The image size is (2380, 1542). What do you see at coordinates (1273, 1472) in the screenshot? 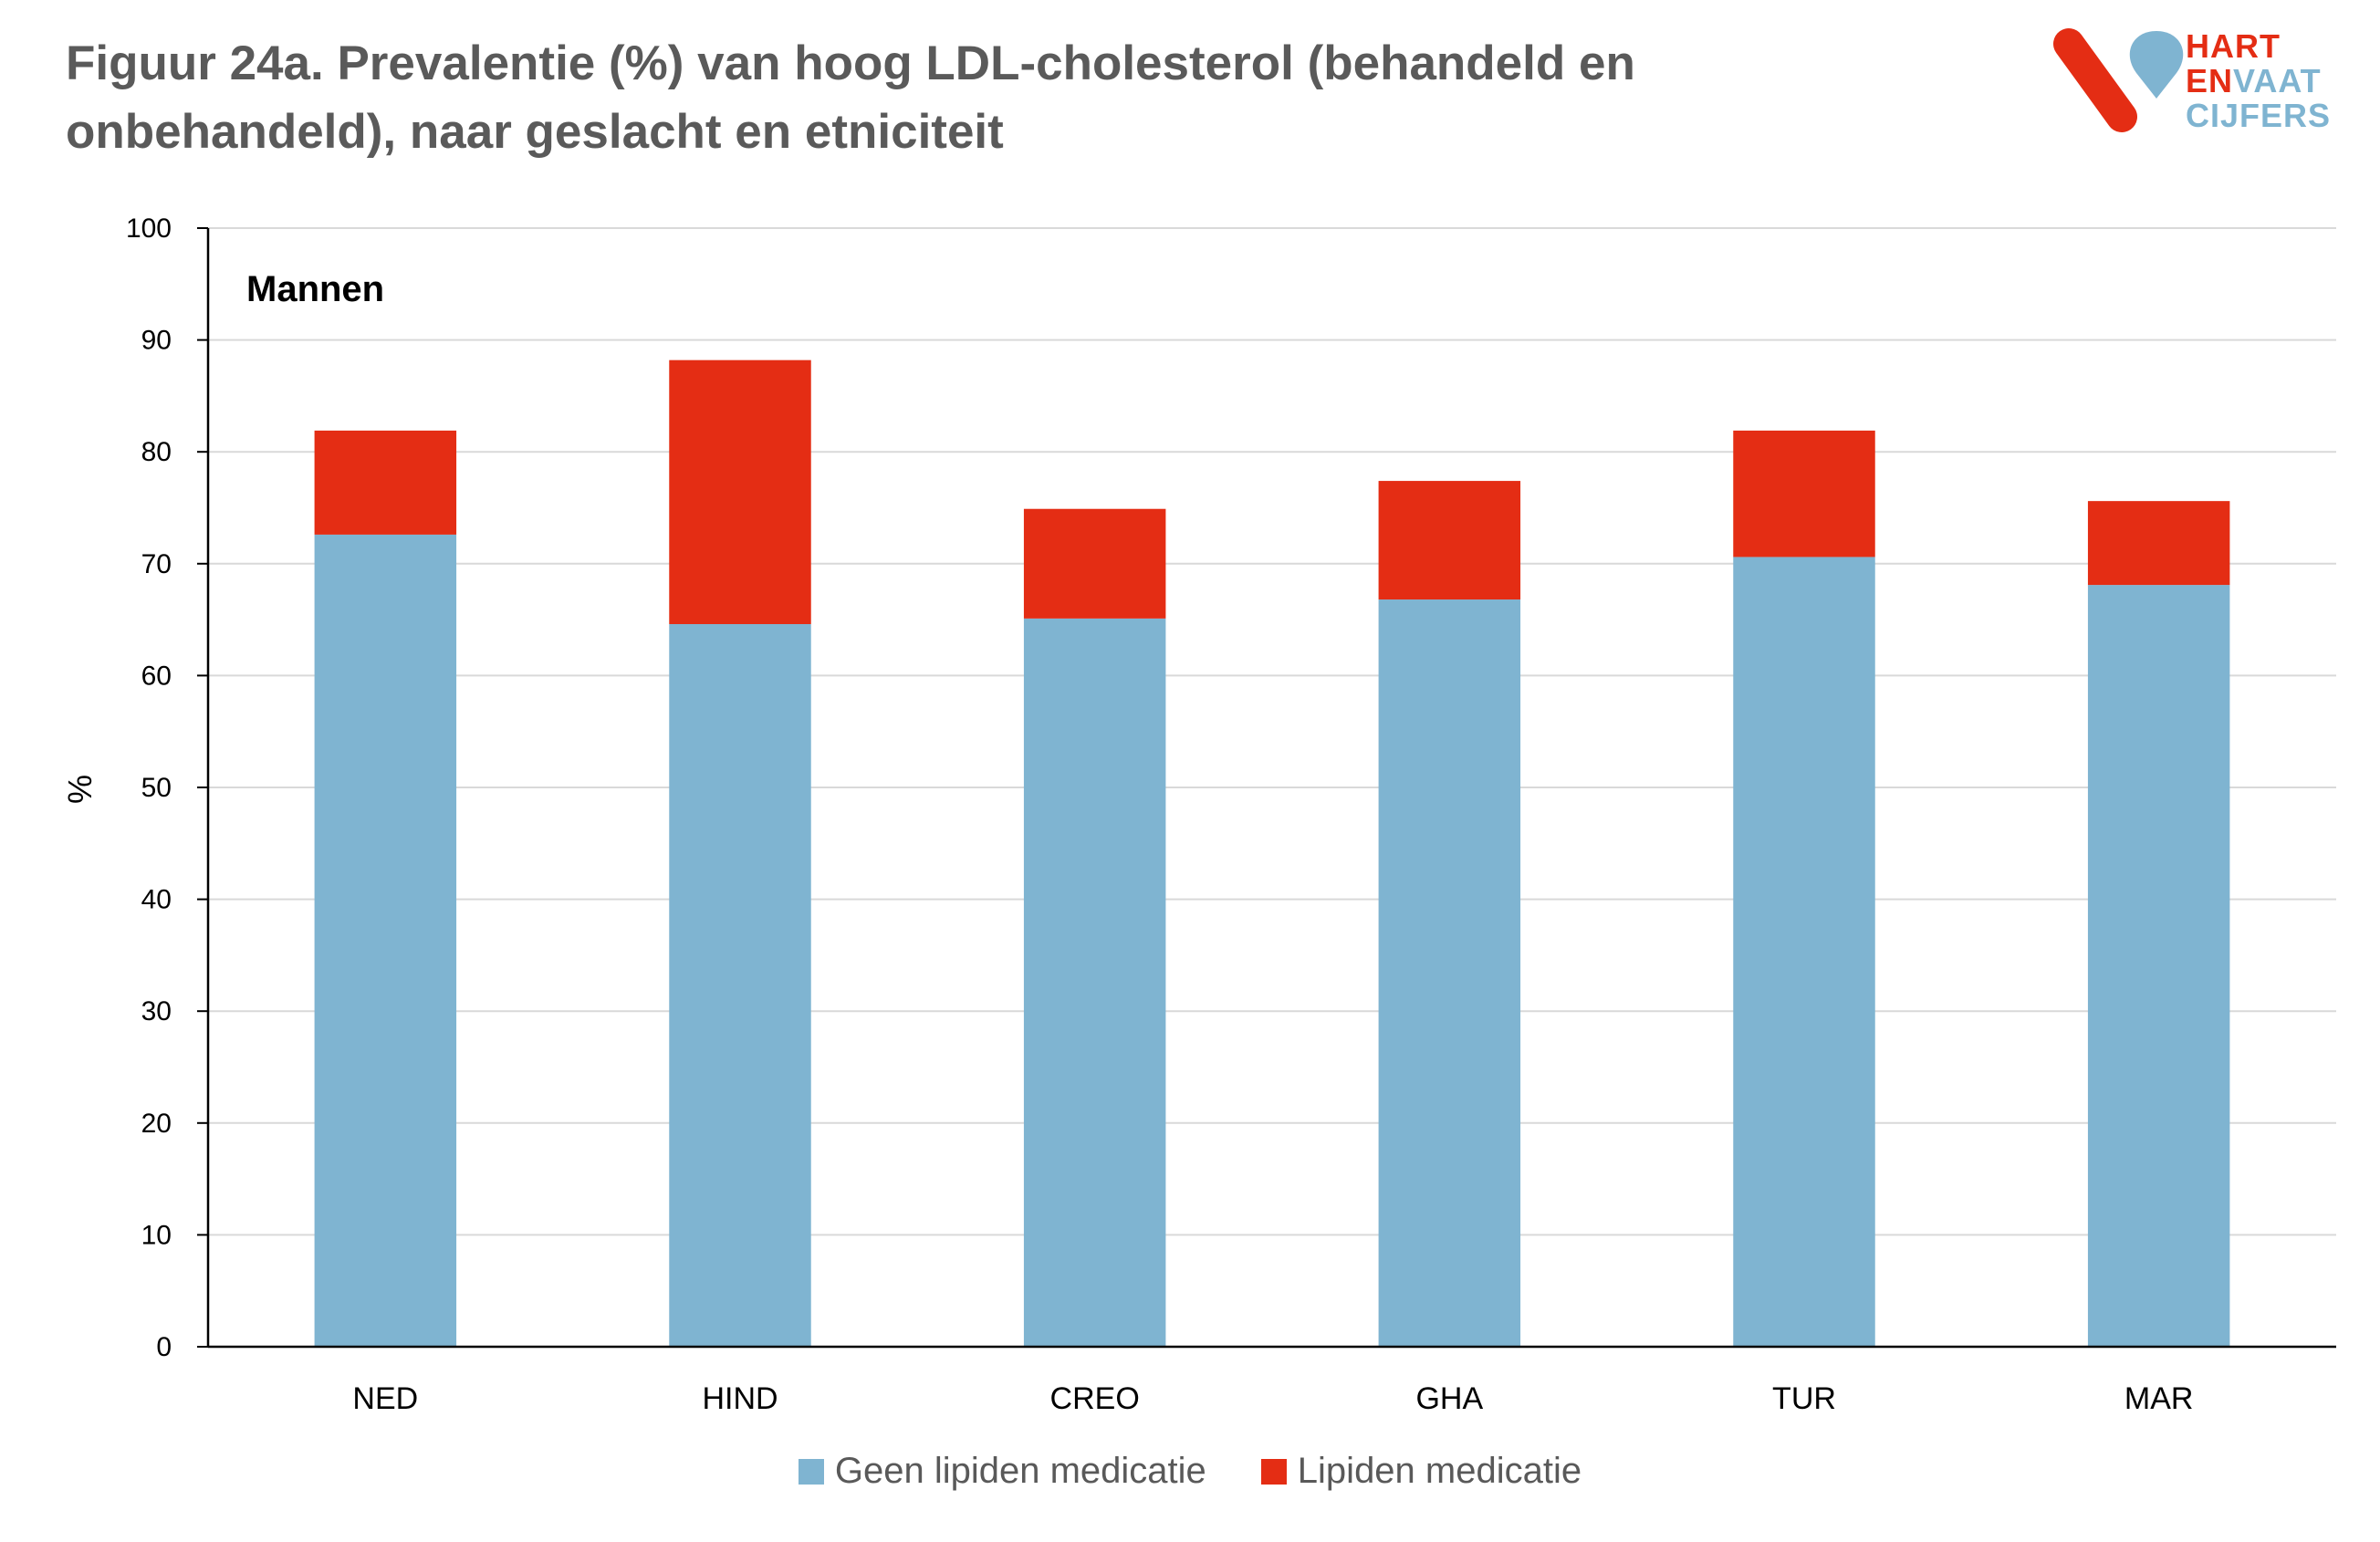
I see `legend-swatch-lipiden` at bounding box center [1273, 1472].